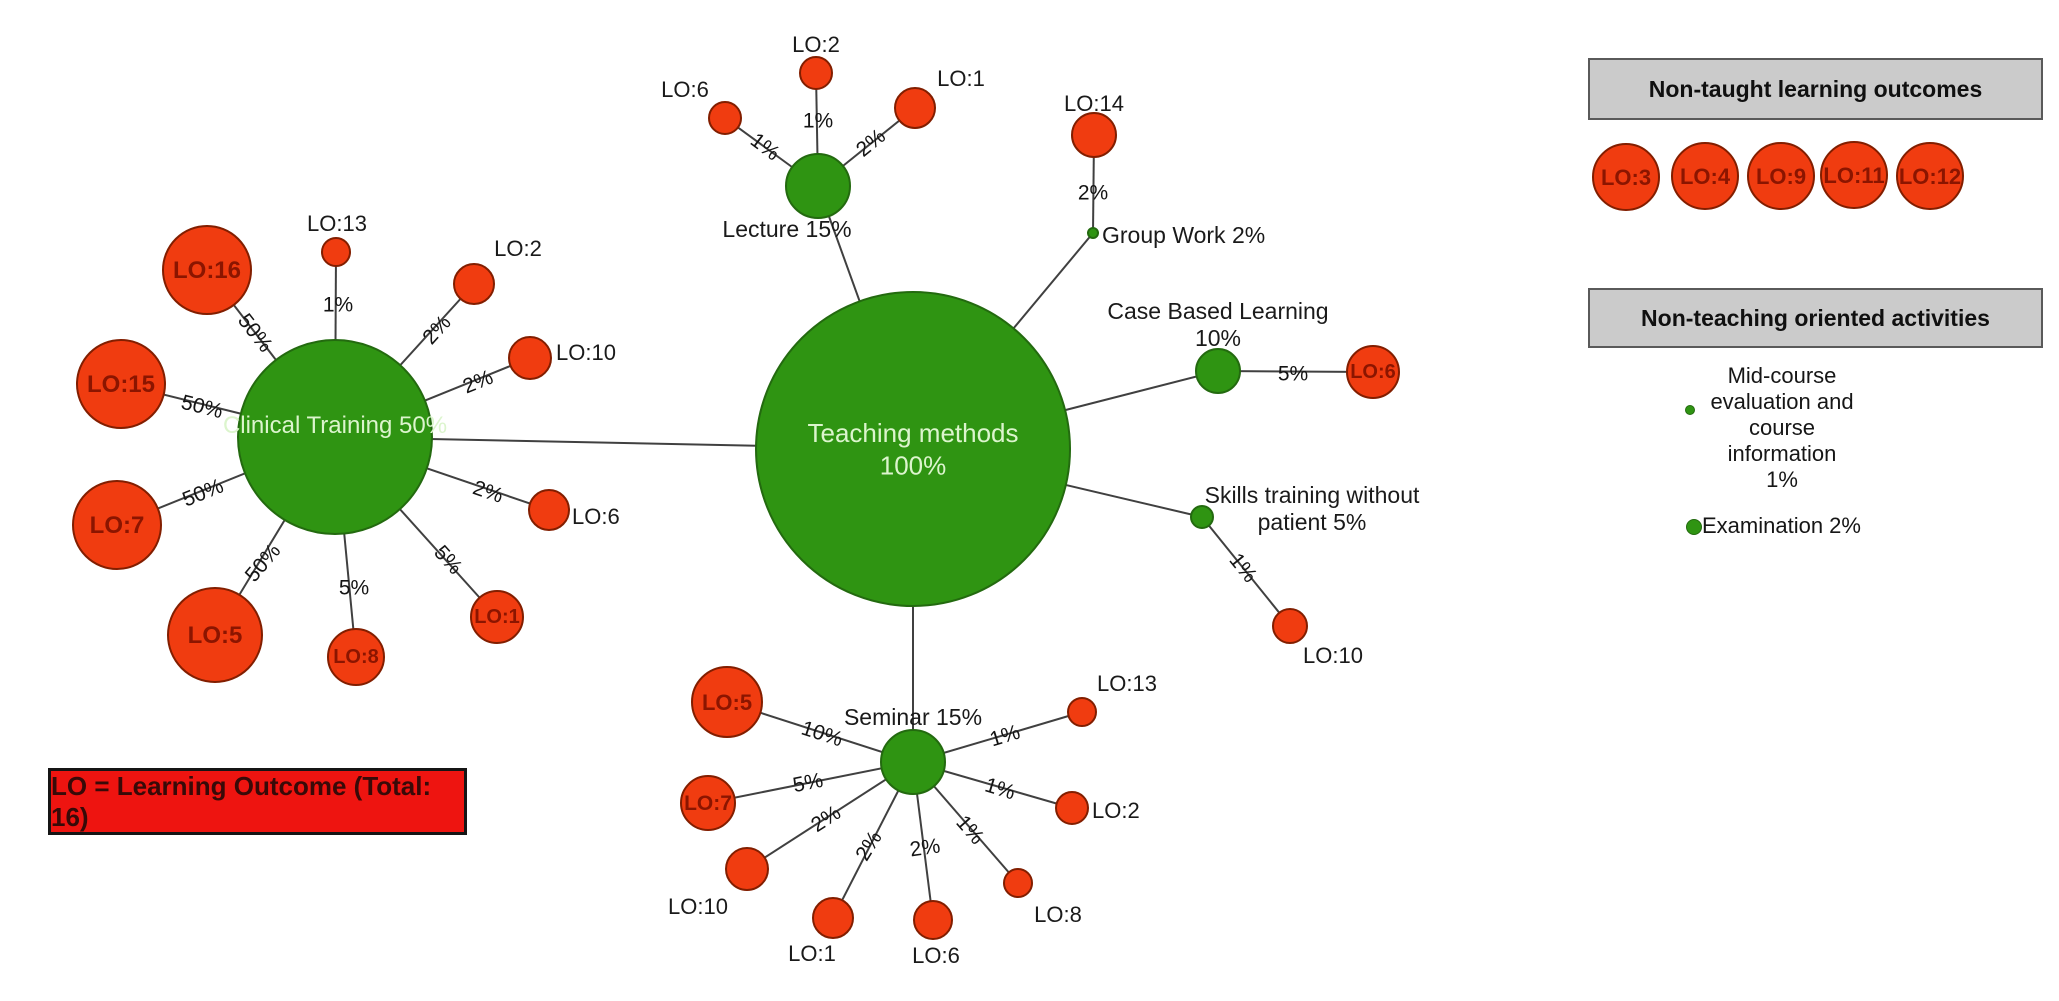 This screenshot has height=1001, width=2059. What do you see at coordinates (913, 762) in the screenshot?
I see `node-sem` at bounding box center [913, 762].